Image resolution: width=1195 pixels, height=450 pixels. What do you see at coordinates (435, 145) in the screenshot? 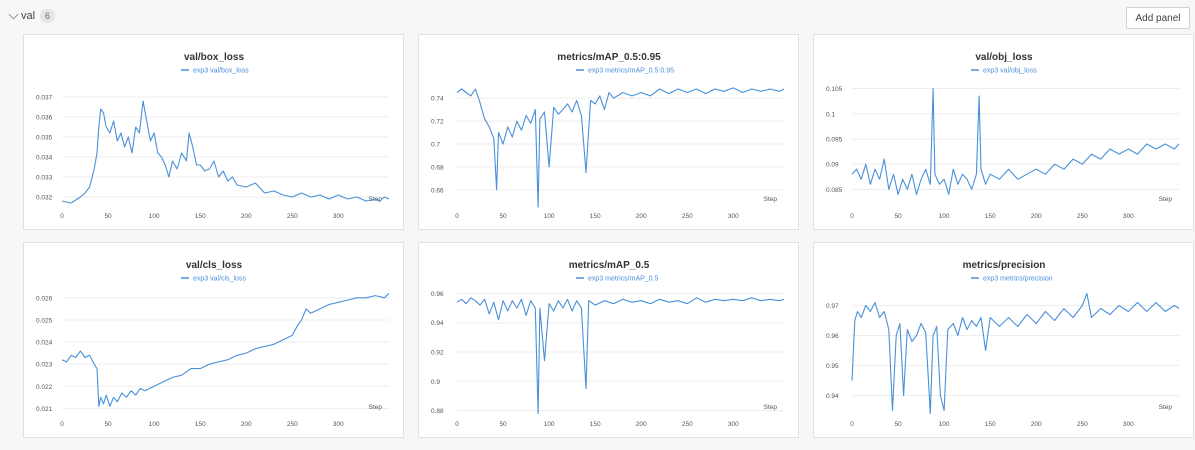
I see `y-tick-label: 0.7` at bounding box center [435, 145].